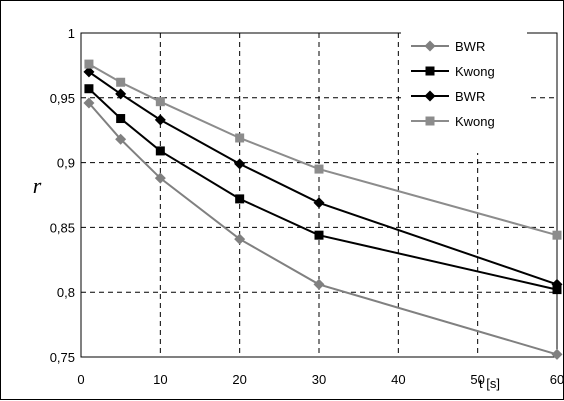 This screenshot has width=564, height=401. I want to click on y-tick-label: 0,9, so click(66, 163).